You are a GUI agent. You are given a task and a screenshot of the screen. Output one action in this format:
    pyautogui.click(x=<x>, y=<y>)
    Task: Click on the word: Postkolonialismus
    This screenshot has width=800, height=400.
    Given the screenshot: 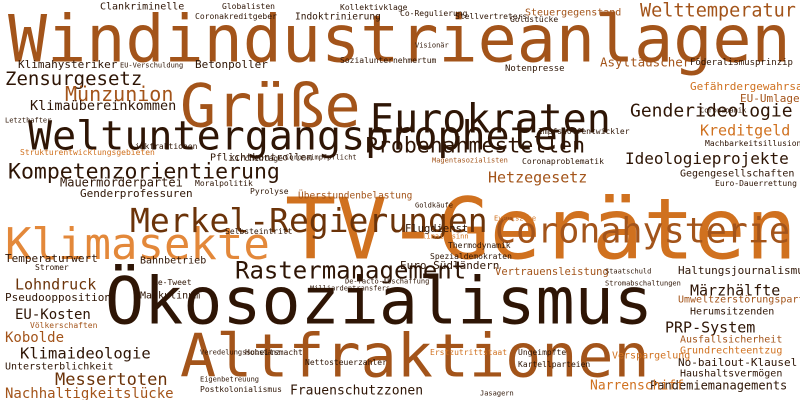 What is the action you would take?
    pyautogui.click(x=241, y=389)
    